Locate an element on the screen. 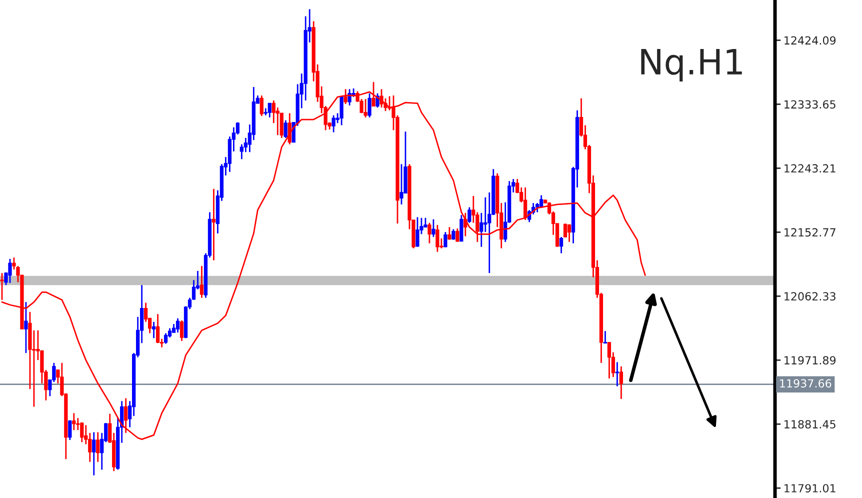 The width and height of the screenshot is (862, 498). text: Nq.H1 is located at coordinates (691, 65).